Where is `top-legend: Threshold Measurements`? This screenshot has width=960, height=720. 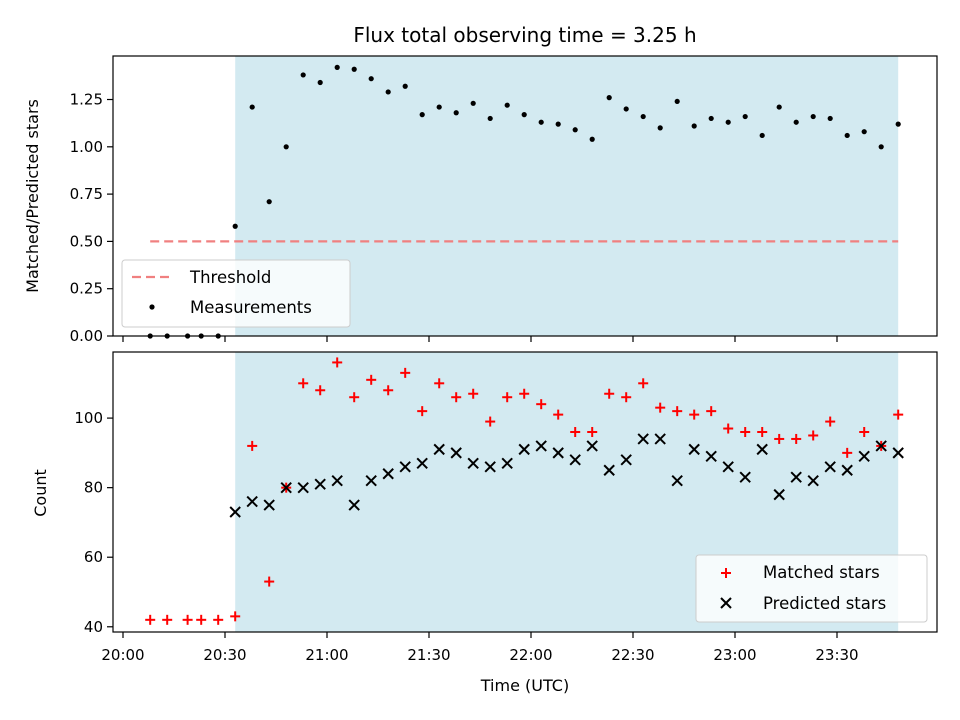
top-legend: Threshold Measurements is located at coordinates (236, 293).